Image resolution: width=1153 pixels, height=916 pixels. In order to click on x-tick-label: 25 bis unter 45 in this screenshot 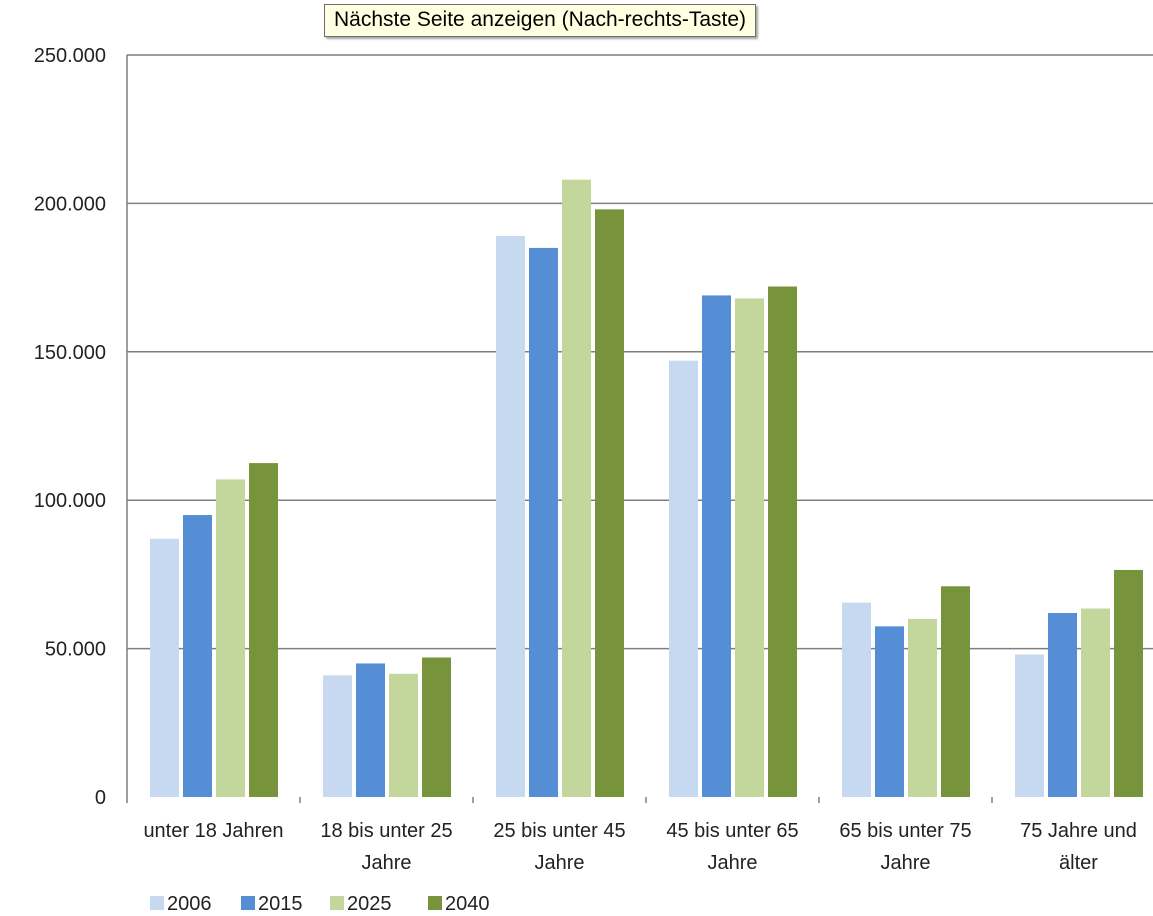, I will do `click(559, 831)`.